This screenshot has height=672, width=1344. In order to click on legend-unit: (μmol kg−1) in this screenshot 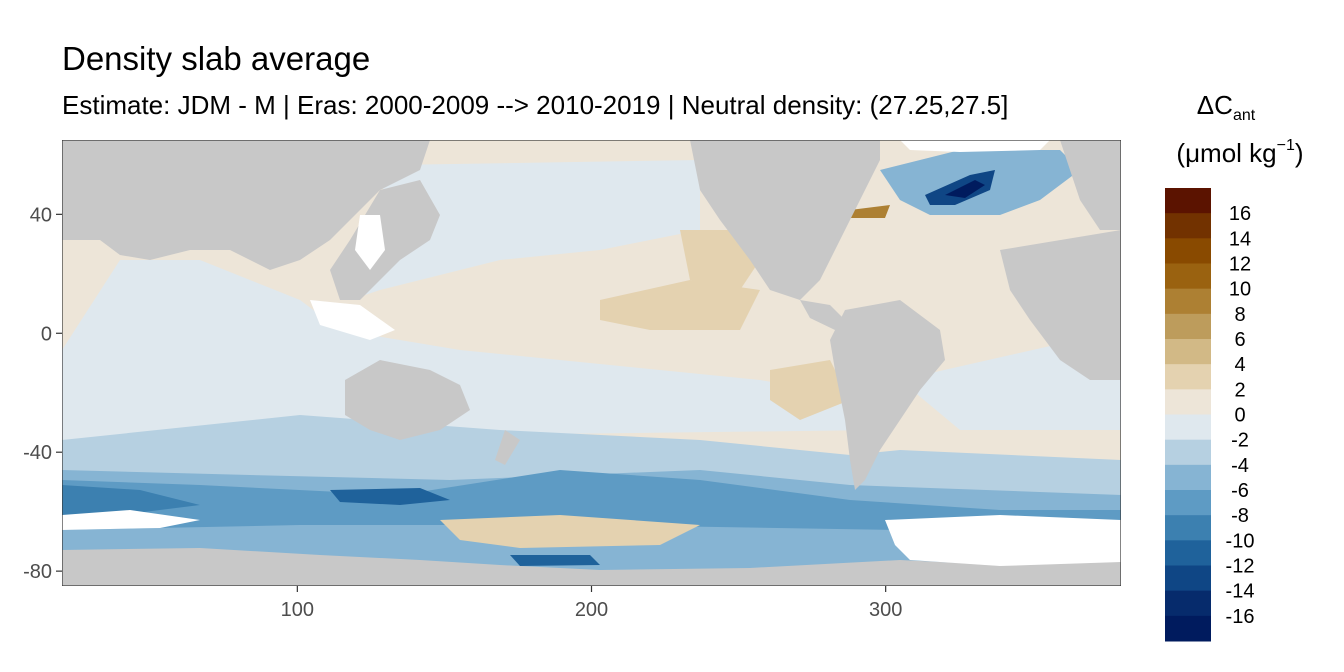, I will do `click(1239, 152)`.